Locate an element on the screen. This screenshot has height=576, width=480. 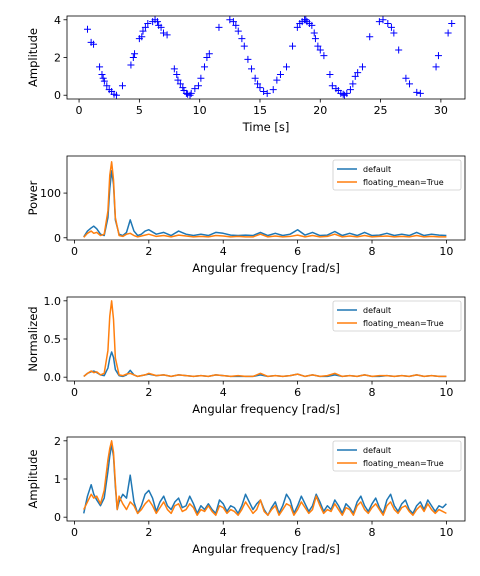
series-line-default is located at coordinates (265, 480).